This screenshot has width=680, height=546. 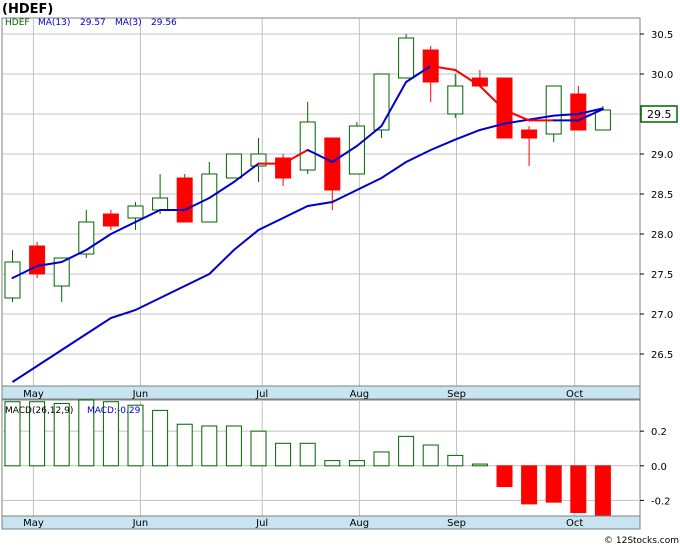 I want to click on legend-ma-fast-value: 29.57, so click(x=93, y=23).